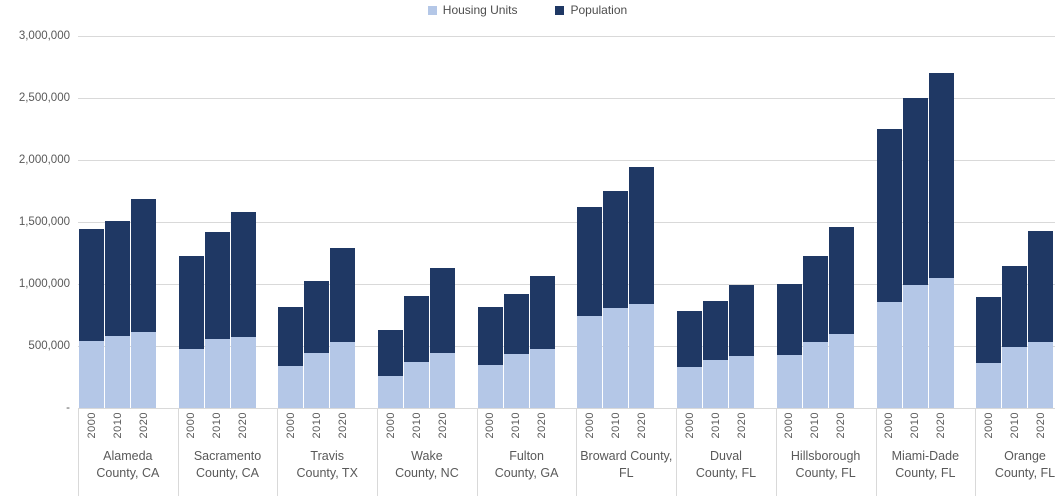 Image resolution: width=1055 pixels, height=499 pixels. I want to click on legend: Housing Units Population, so click(527, 10).